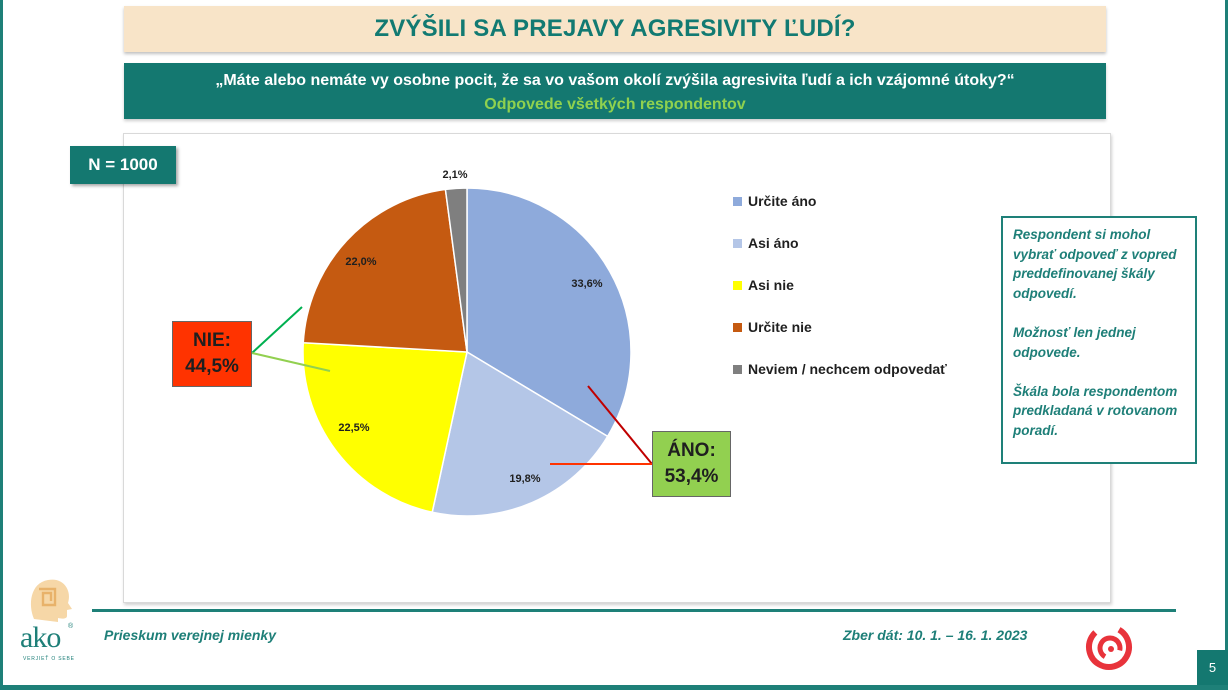  What do you see at coordinates (524, 479) in the screenshot?
I see `slice-data-label: 19,8%` at bounding box center [524, 479].